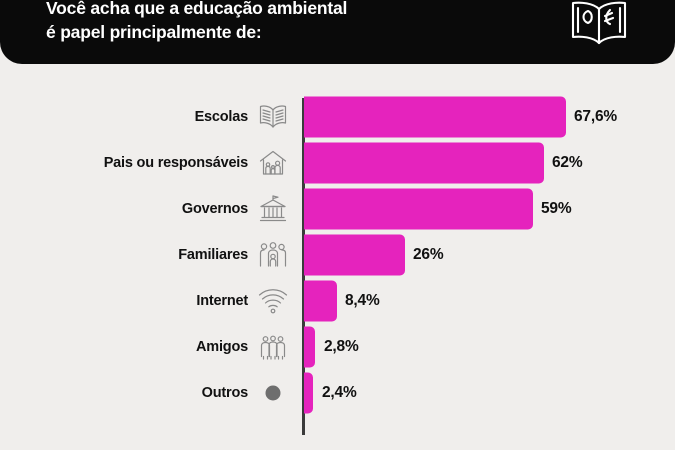 Image resolution: width=675 pixels, height=450 pixels. Describe the element at coordinates (556, 208) in the screenshot. I see `bar-value-label: 59%` at that location.